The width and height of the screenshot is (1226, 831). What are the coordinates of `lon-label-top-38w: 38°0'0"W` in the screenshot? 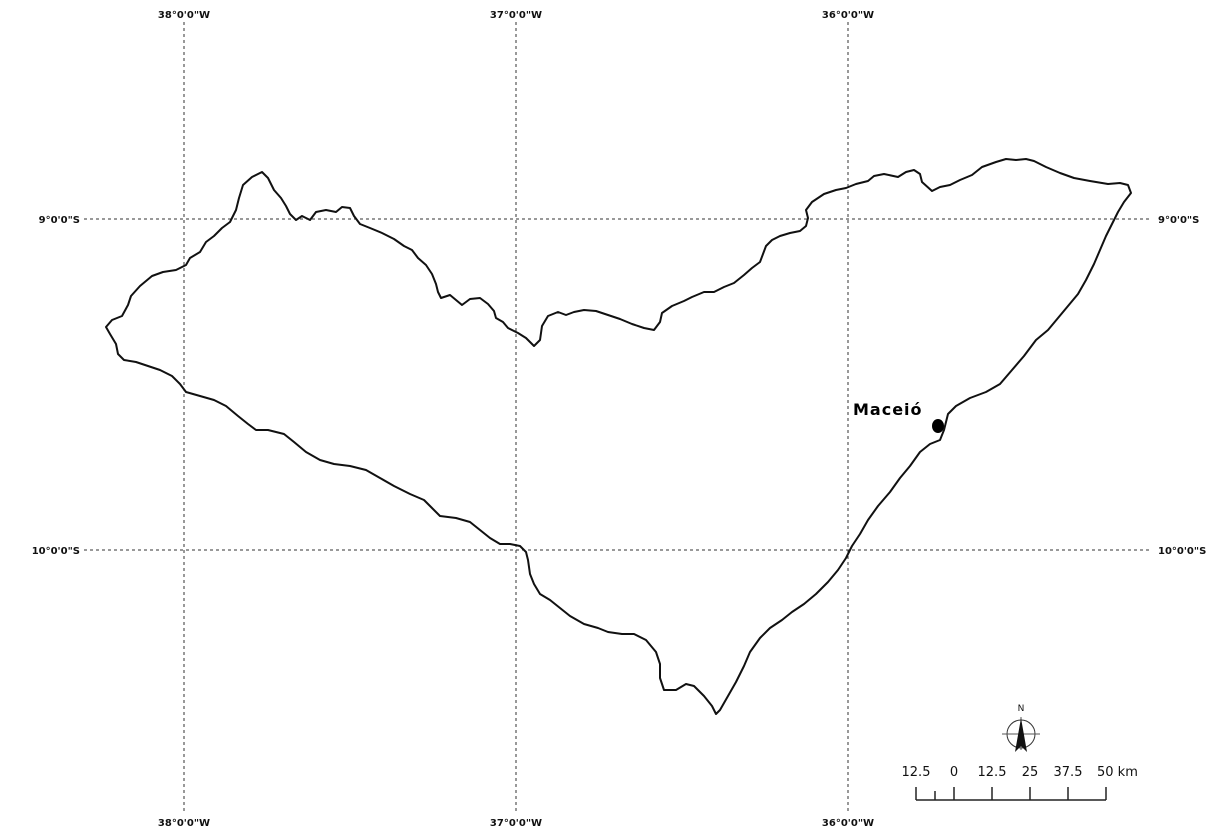 It's located at (184, 15).